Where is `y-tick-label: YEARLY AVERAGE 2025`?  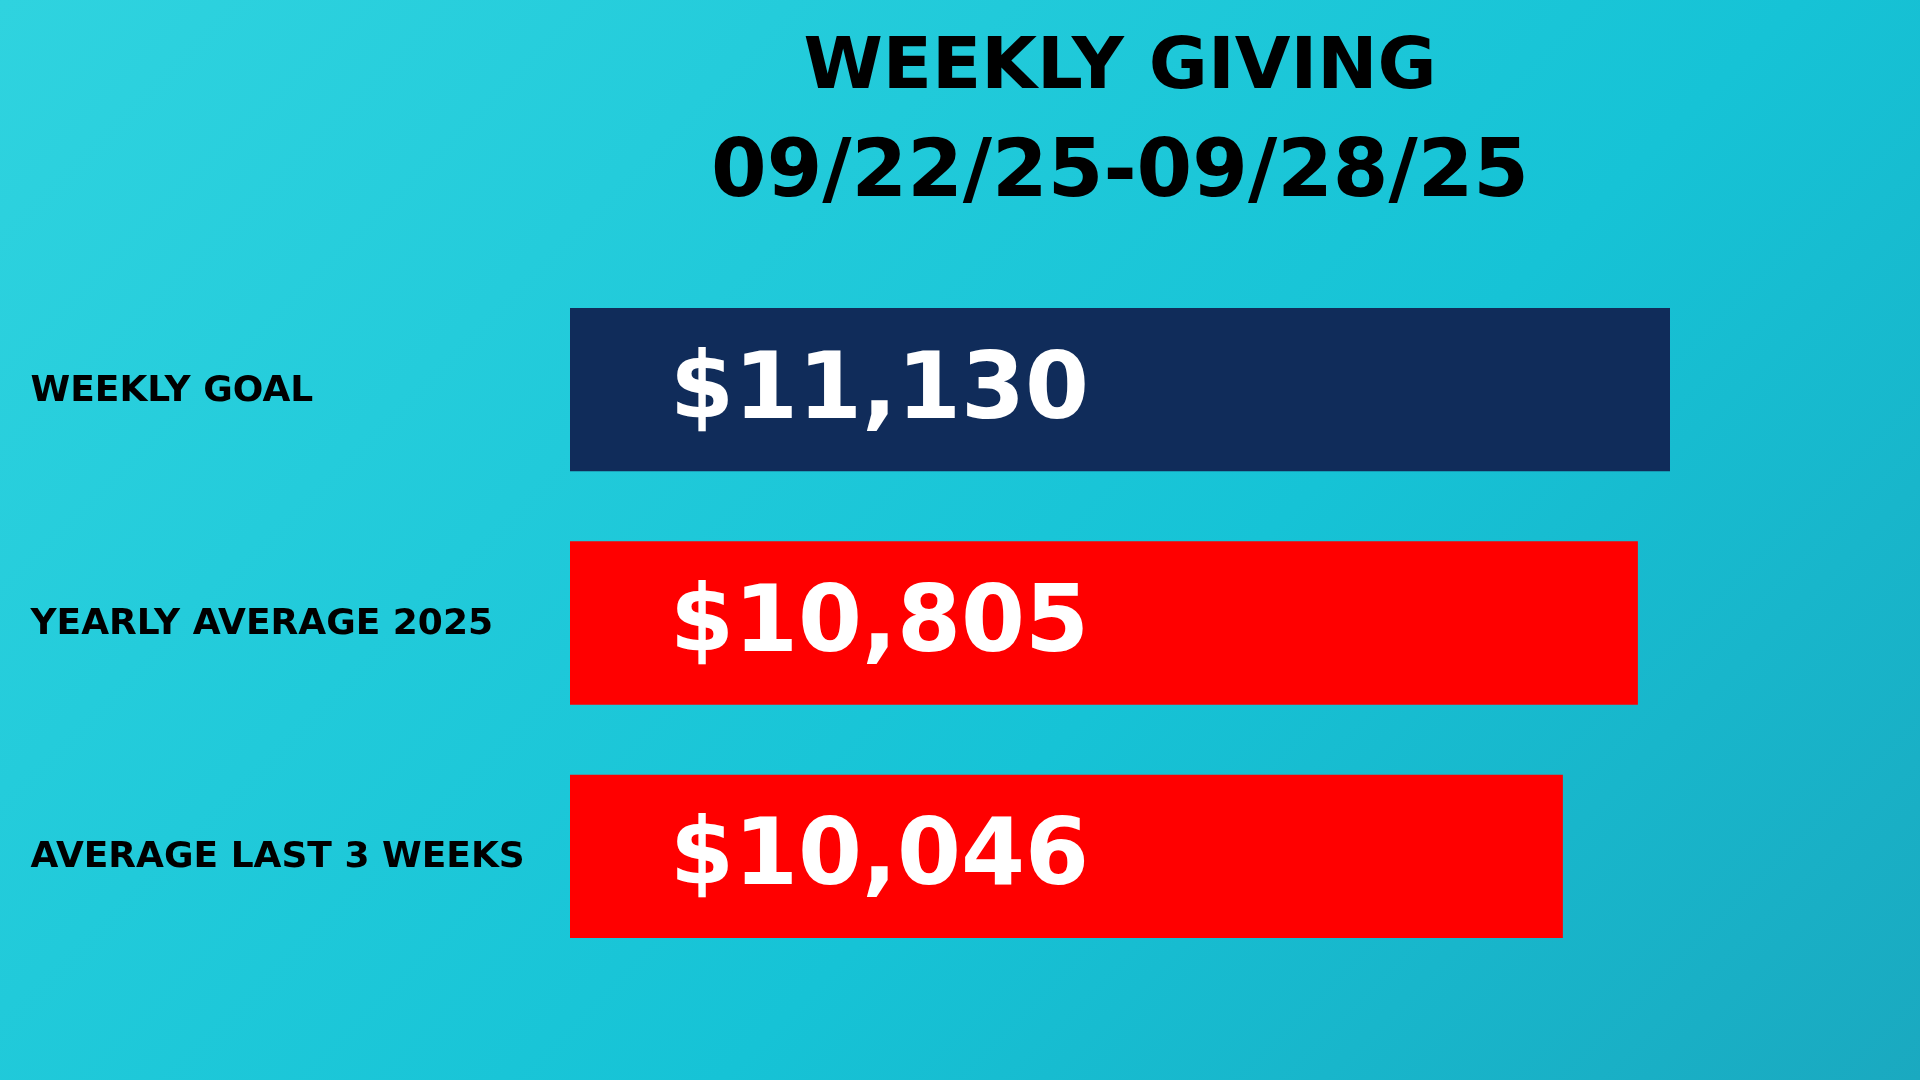
y-tick-label: YEARLY AVERAGE 2025 is located at coordinates (261, 621).